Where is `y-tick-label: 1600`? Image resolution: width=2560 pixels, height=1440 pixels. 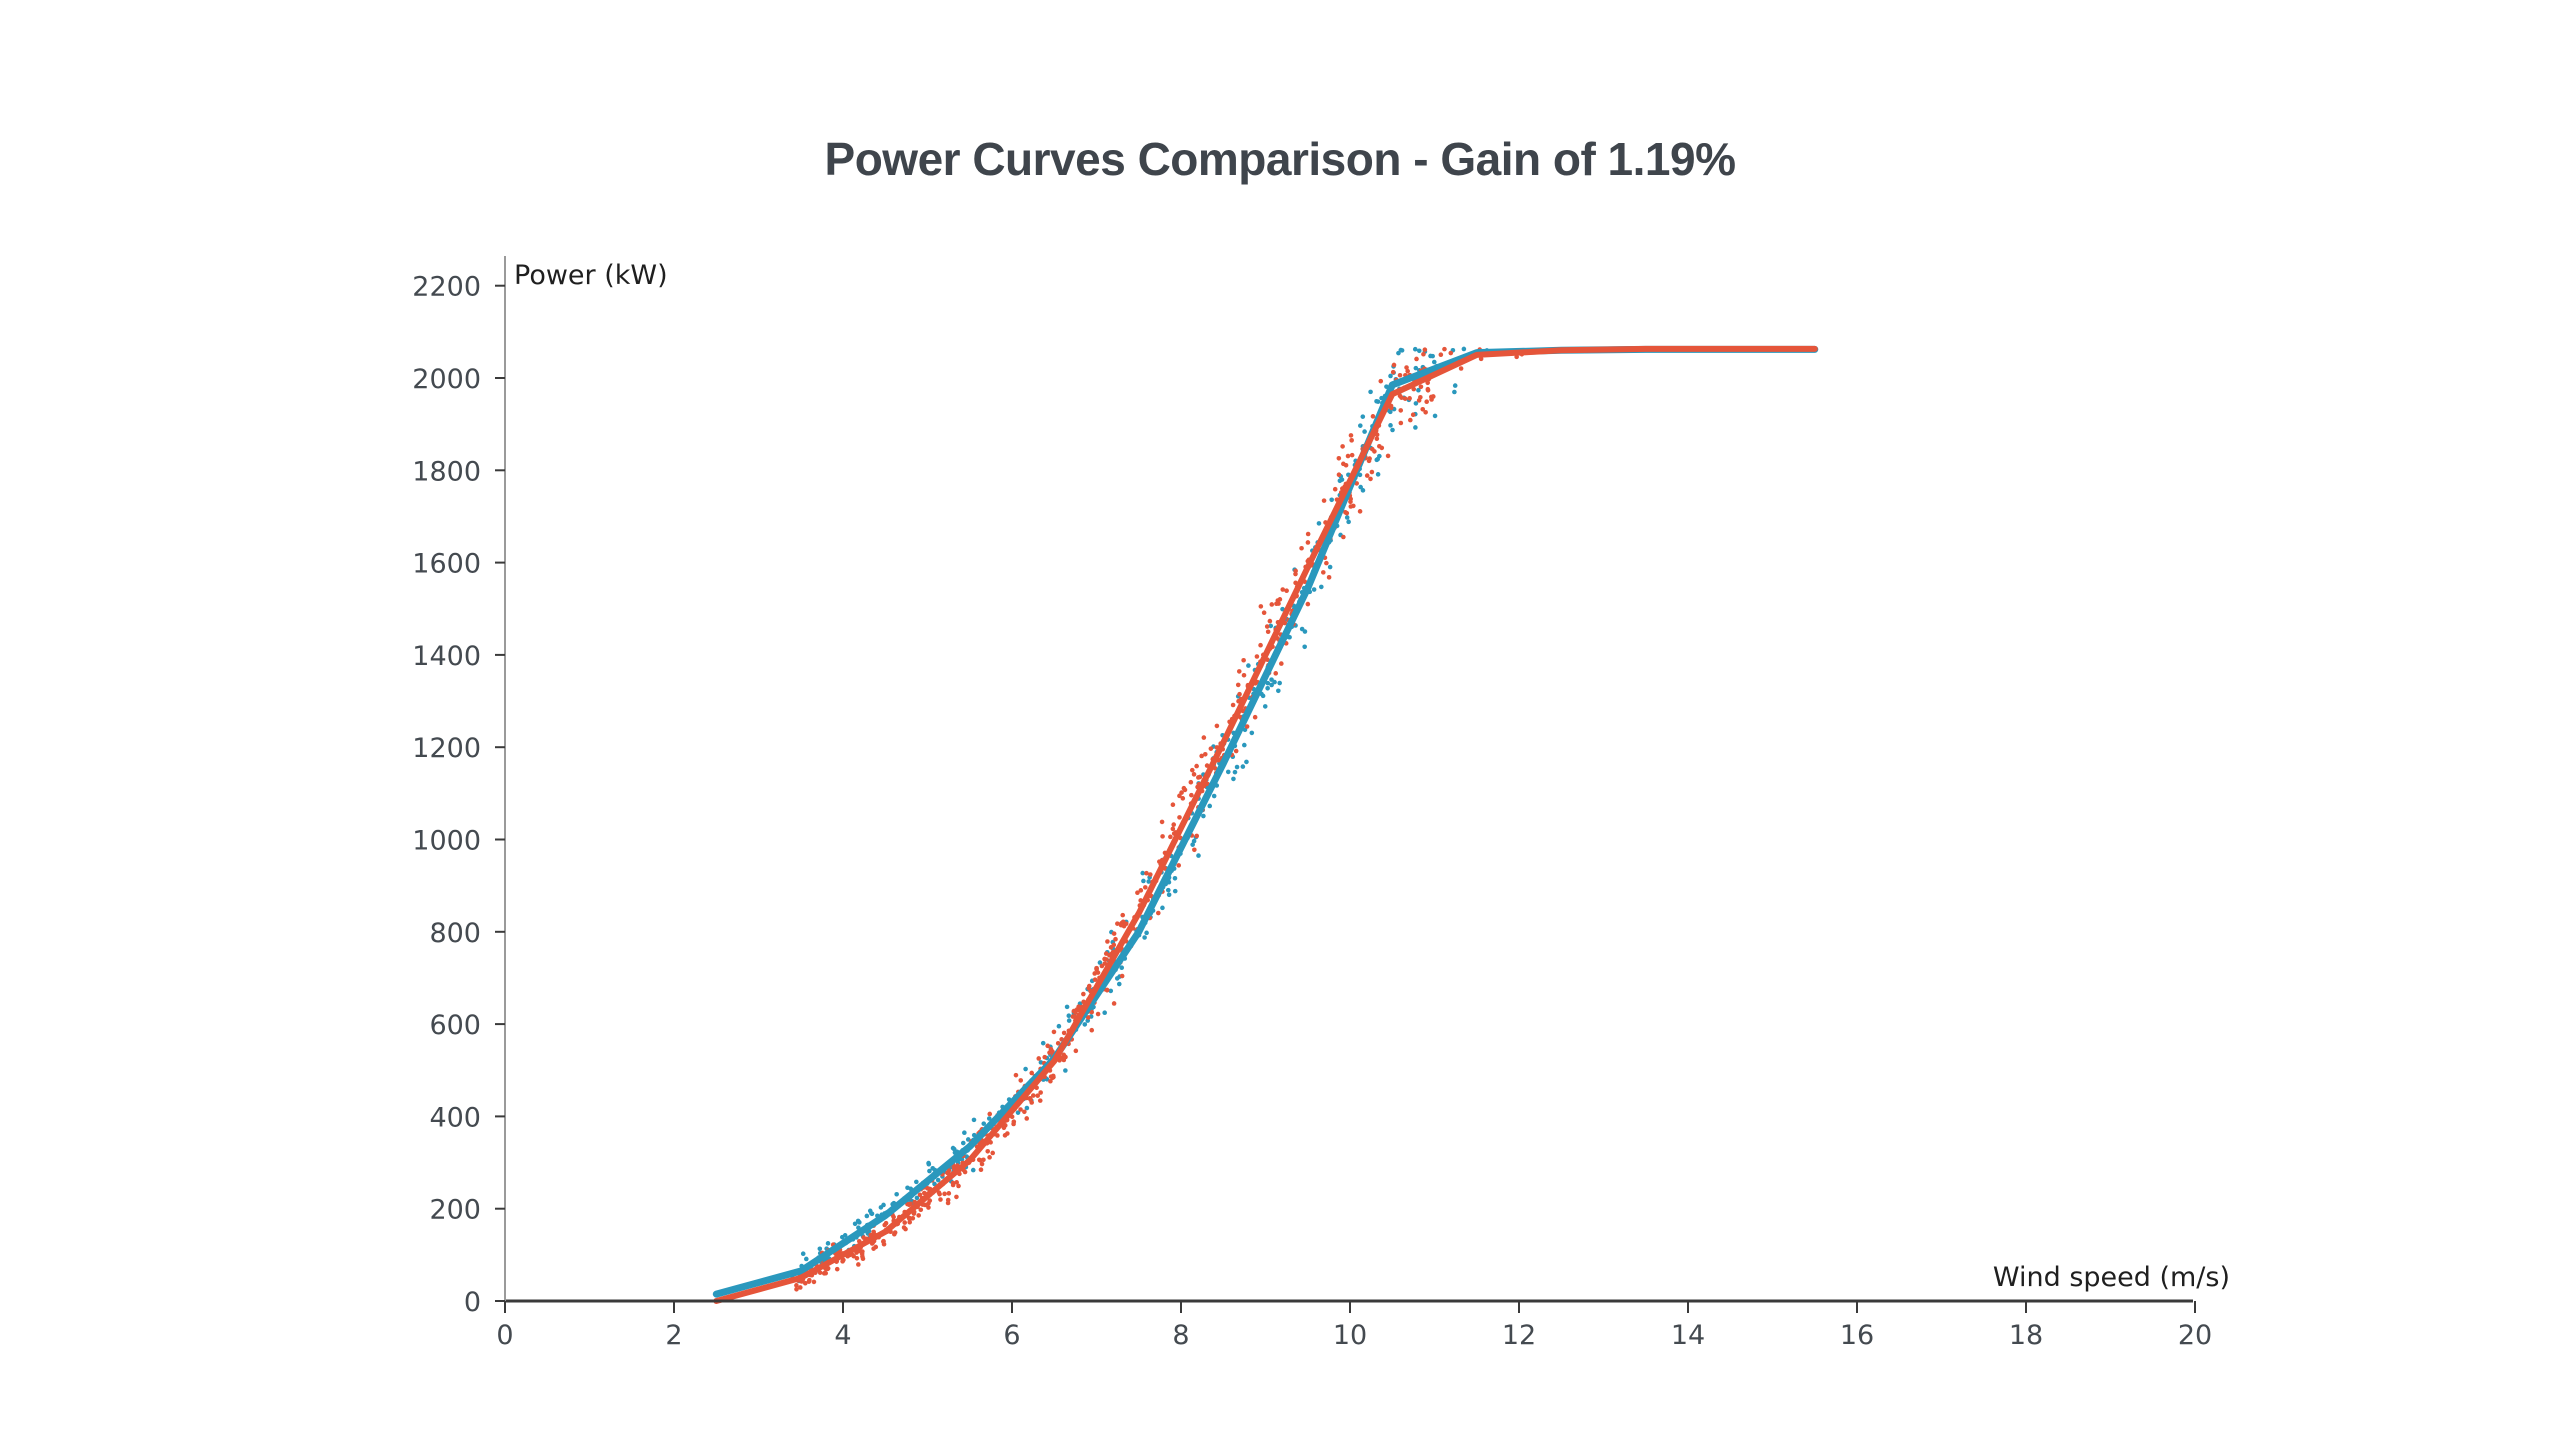
y-tick-label: 1600 is located at coordinates (446, 564).